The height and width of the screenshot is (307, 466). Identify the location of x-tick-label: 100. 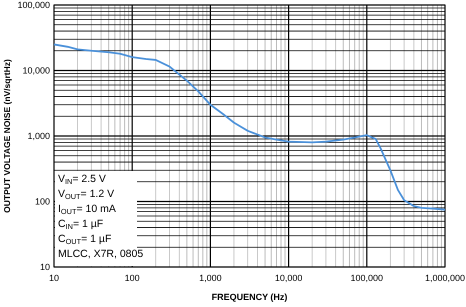
(132, 278).